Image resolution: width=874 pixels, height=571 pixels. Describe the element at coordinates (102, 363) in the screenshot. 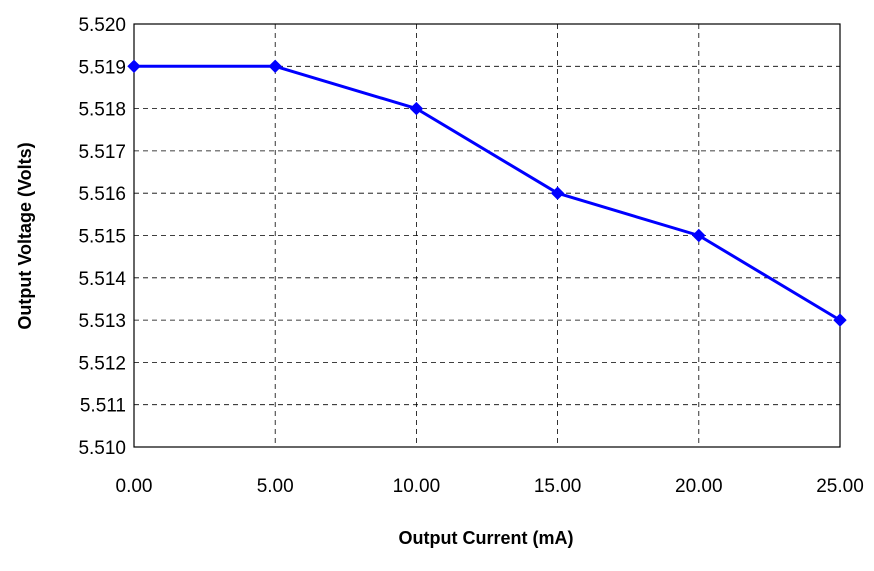

I see `y-tick-label: 5.512` at that location.